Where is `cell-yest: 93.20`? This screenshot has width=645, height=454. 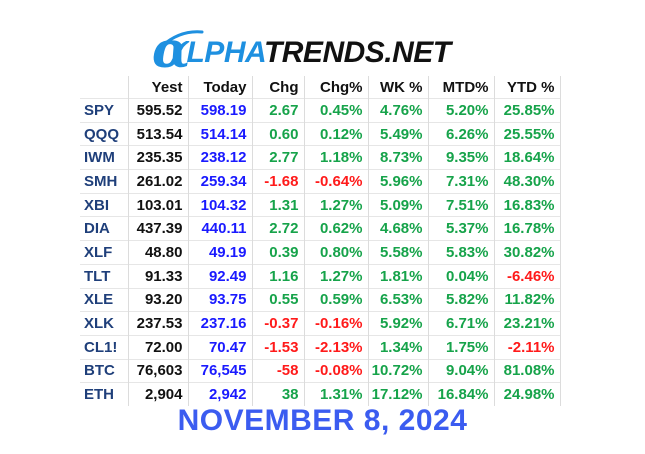 cell-yest: 93.20 is located at coordinates (158, 299).